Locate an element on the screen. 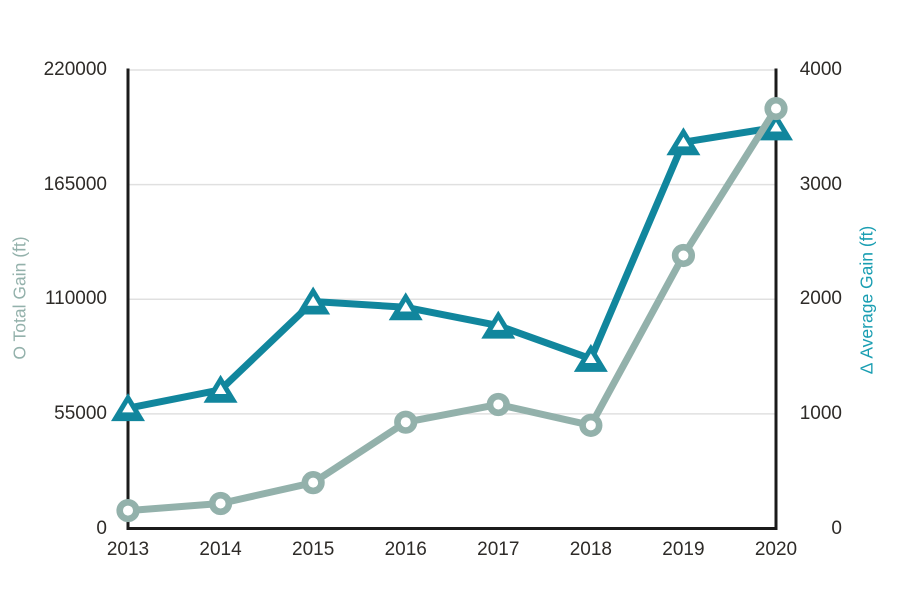 The height and width of the screenshot is (601, 900). right-axis-tick-label: 0 is located at coordinates (836, 528).